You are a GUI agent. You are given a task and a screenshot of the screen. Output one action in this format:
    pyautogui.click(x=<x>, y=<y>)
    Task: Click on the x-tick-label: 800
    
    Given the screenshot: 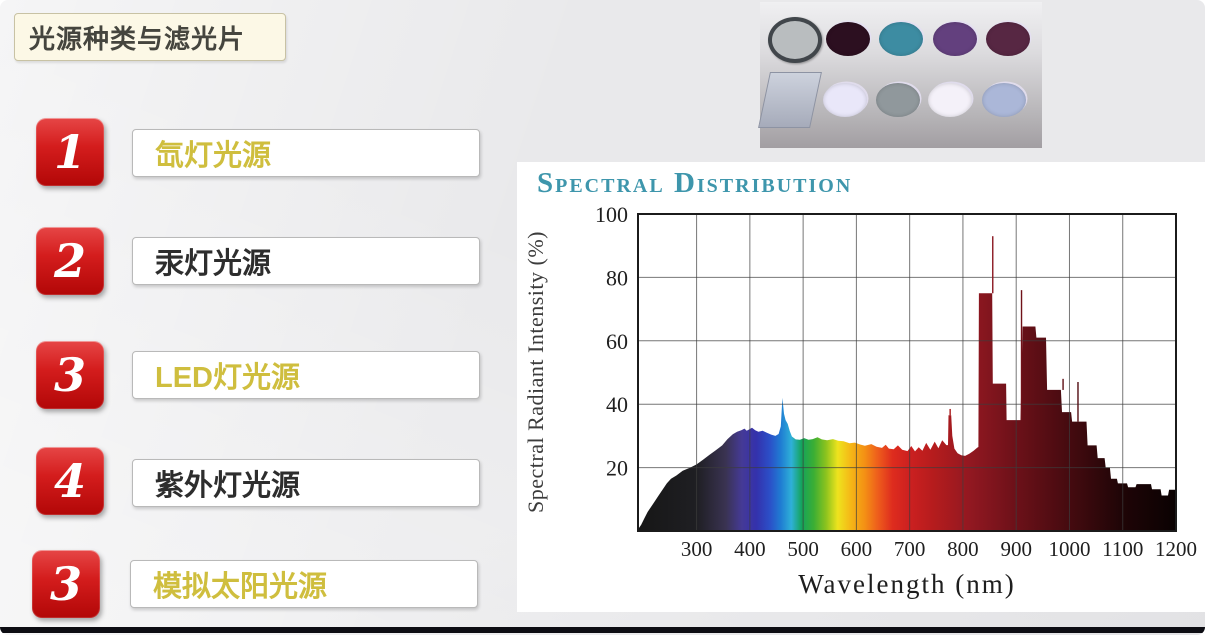 What is the action you would take?
    pyautogui.click(x=963, y=549)
    